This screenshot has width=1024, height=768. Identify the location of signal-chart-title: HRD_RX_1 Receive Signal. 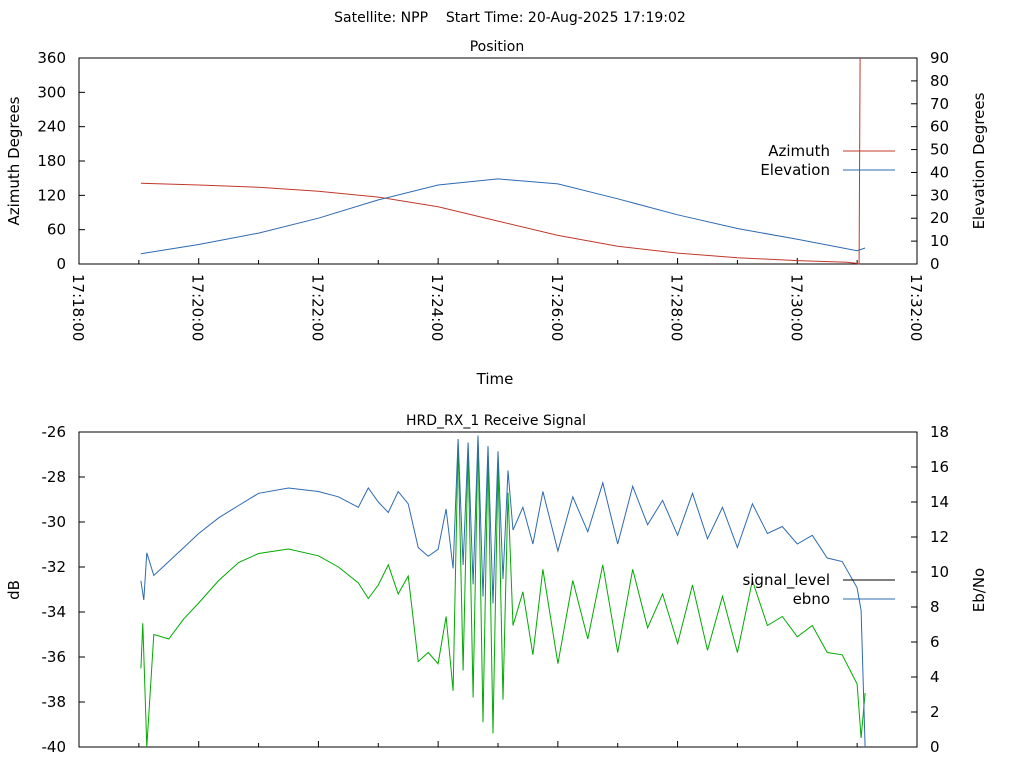
(496, 421).